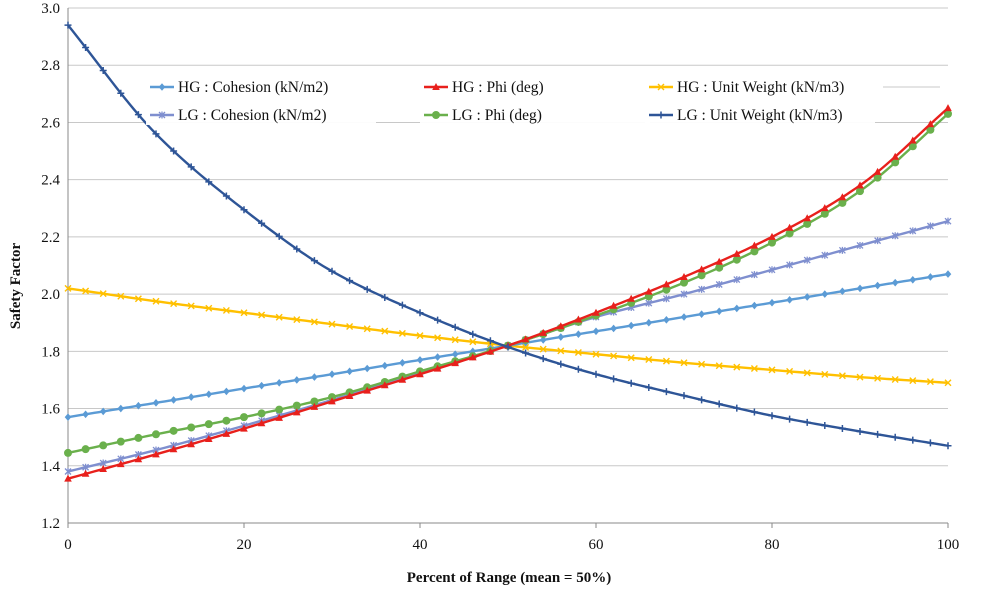 Image resolution: width=987 pixels, height=589 pixels. What do you see at coordinates (772, 545) in the screenshot?
I see `x-tick-label: 80` at bounding box center [772, 545].